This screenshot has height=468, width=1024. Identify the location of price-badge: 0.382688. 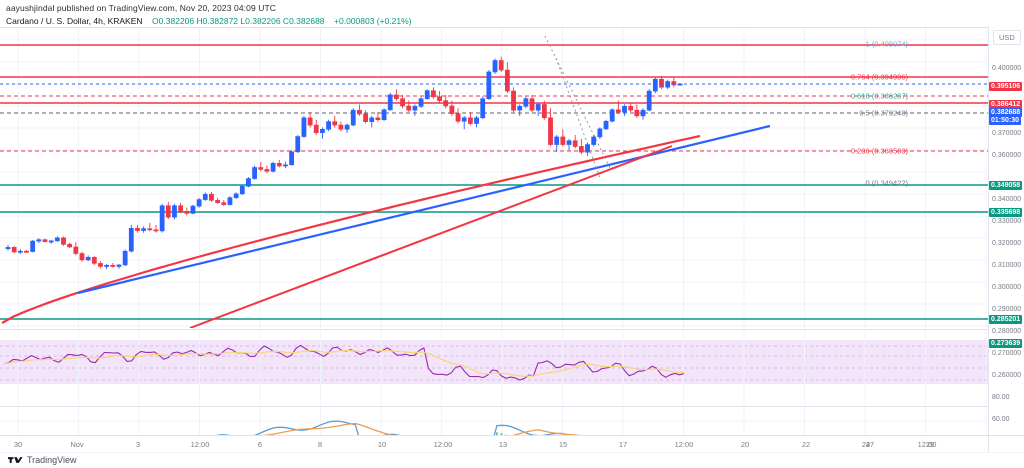
(1006, 112).